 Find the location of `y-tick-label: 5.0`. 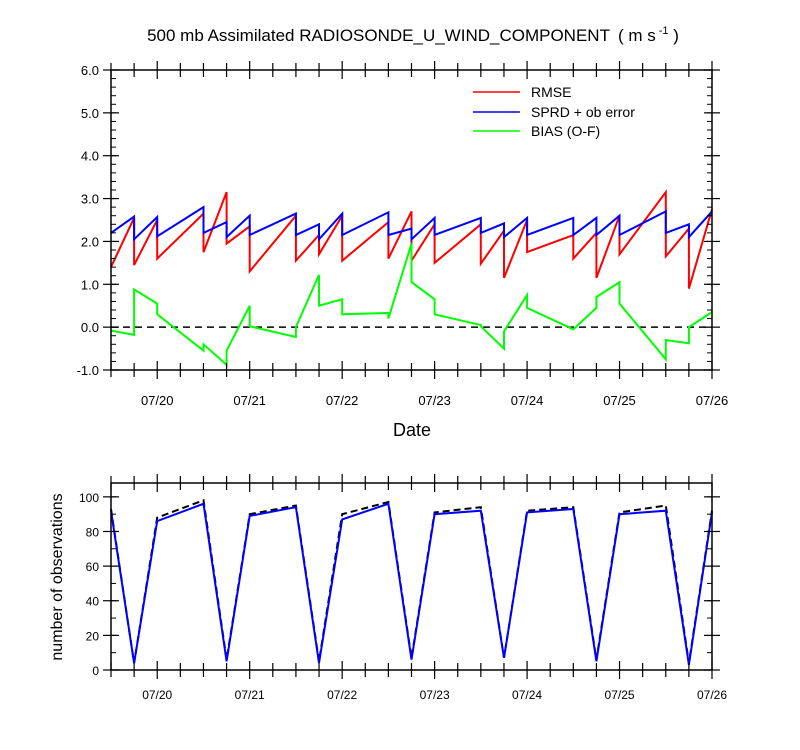

y-tick-label: 5.0 is located at coordinates (90, 113).